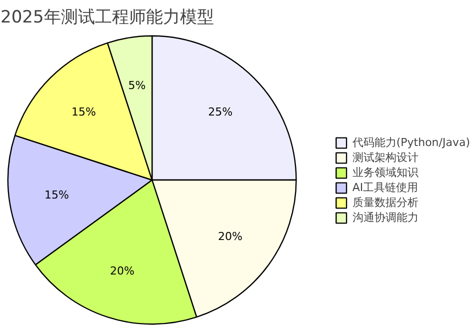 This screenshot has width=474, height=327. Describe the element at coordinates (107, 18) in the screenshot. I see `chart-title: 2025年测试工程师能力模型` at that location.